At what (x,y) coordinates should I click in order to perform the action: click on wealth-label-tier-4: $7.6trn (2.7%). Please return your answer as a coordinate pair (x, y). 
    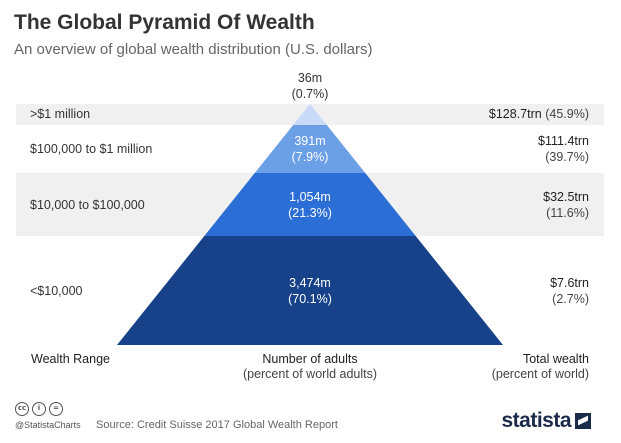
    Looking at the image, I should click on (569, 291).